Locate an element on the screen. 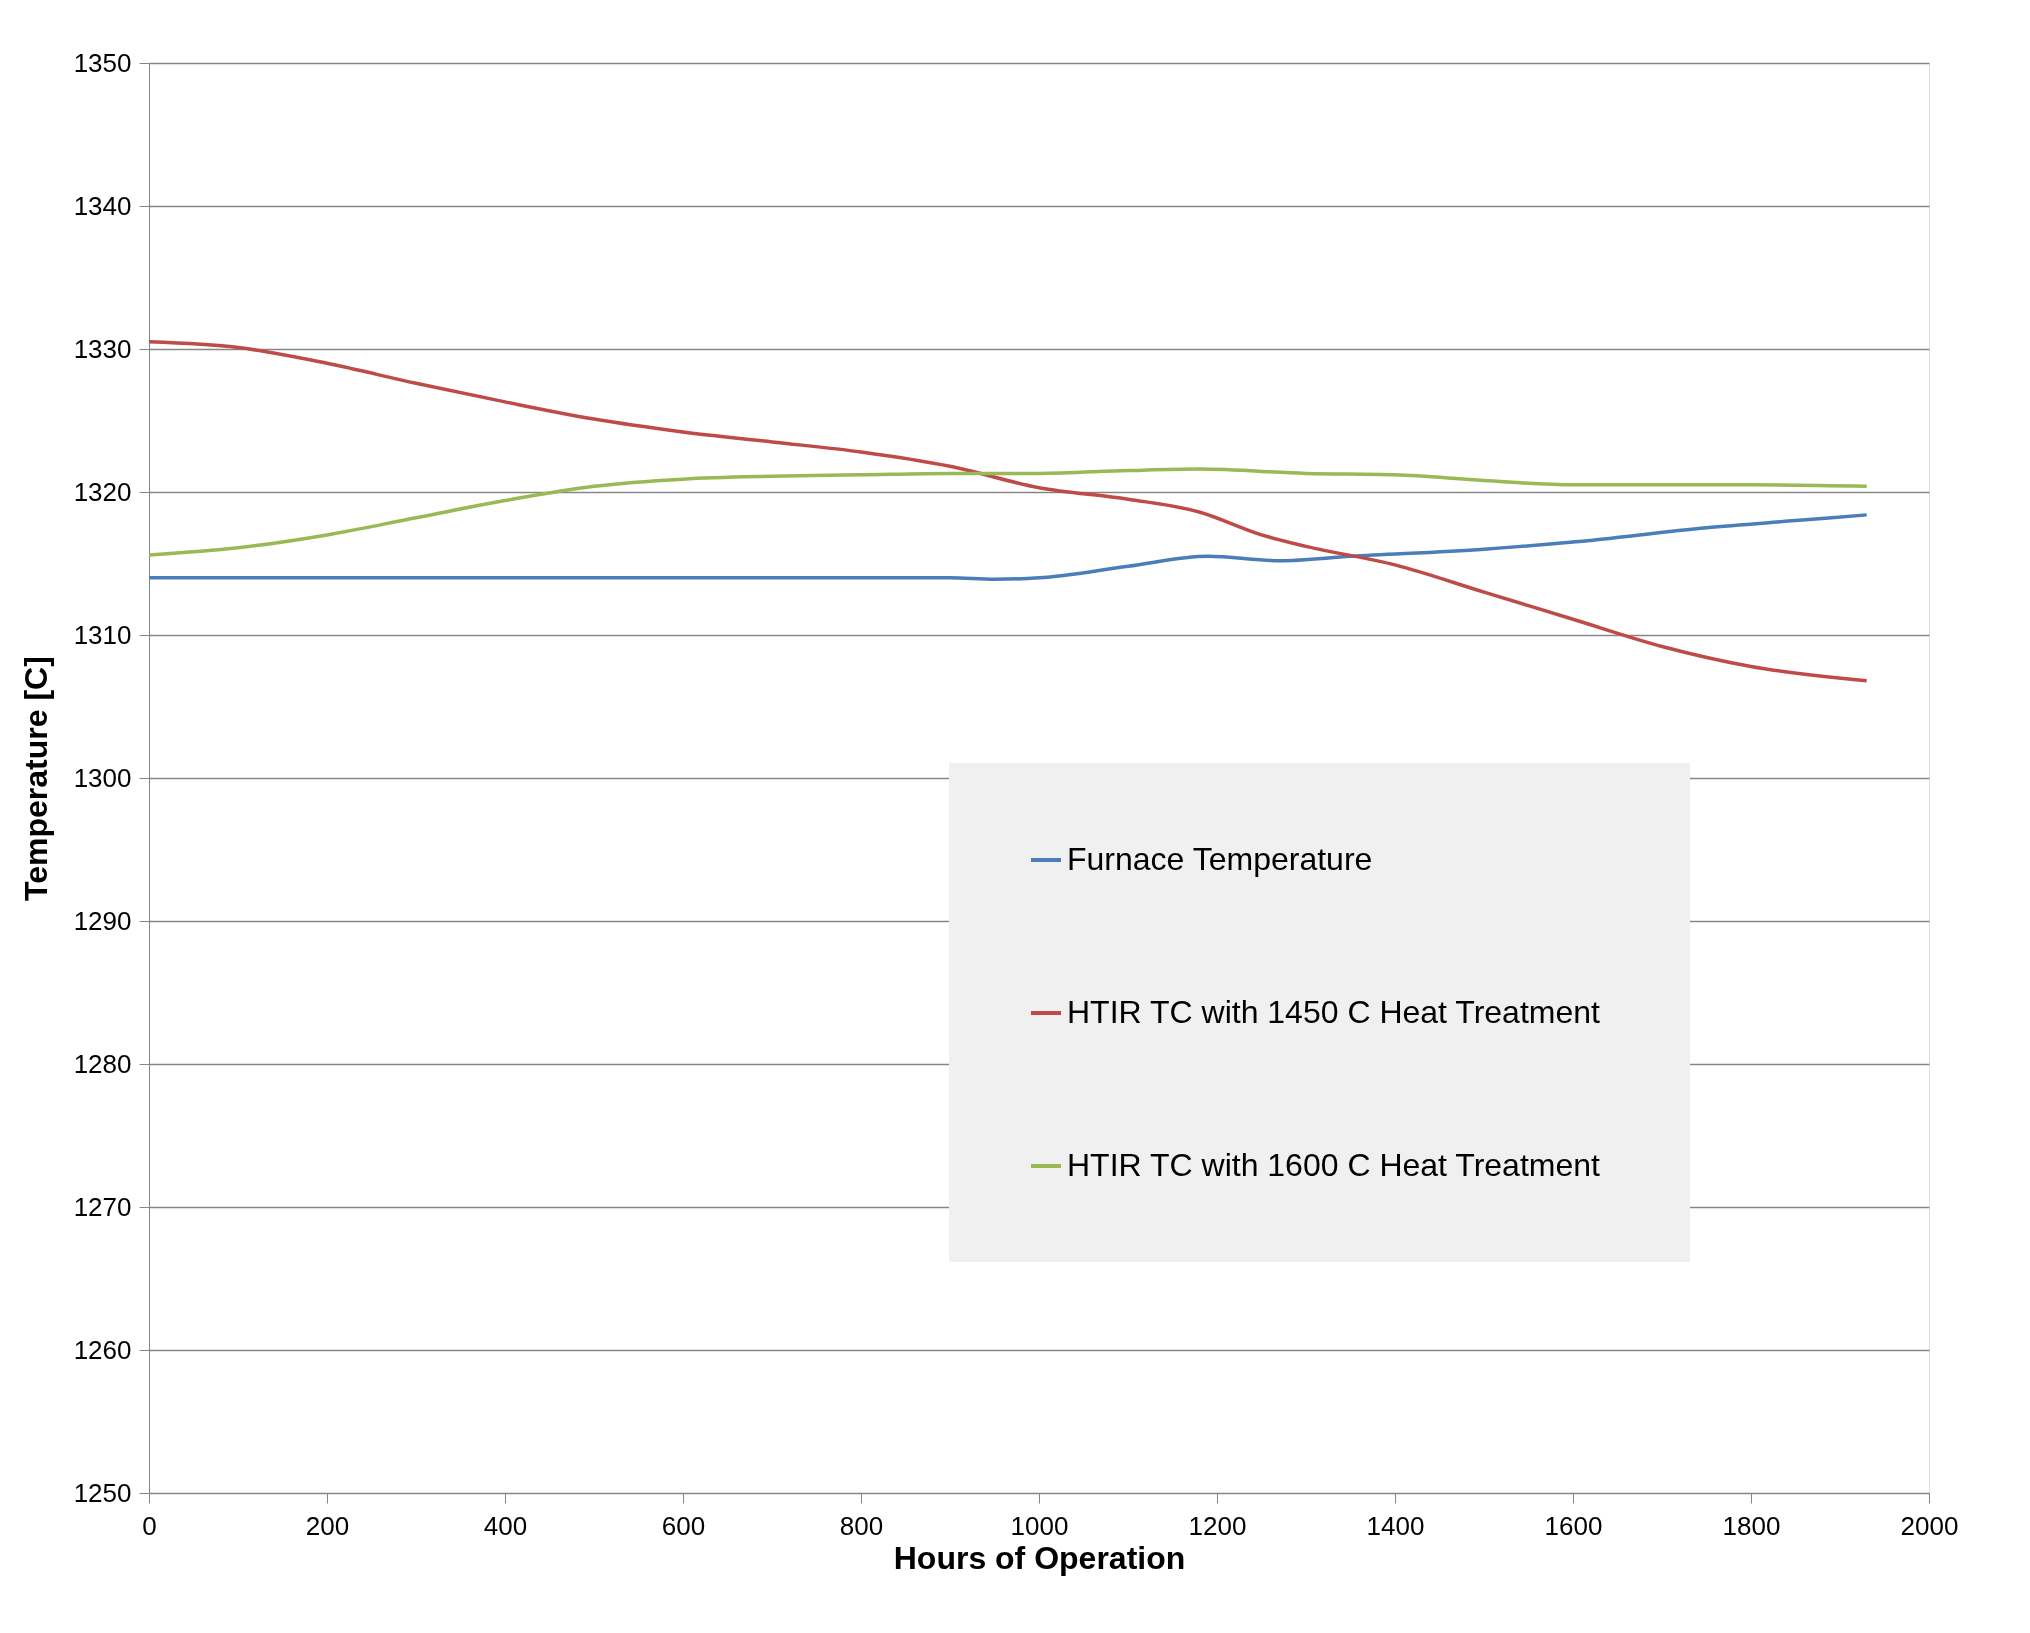 Image resolution: width=2030 pixels, height=1633 pixels. legend-label: HTIR TC with 1600 C Heat Treatment is located at coordinates (1334, 1165).